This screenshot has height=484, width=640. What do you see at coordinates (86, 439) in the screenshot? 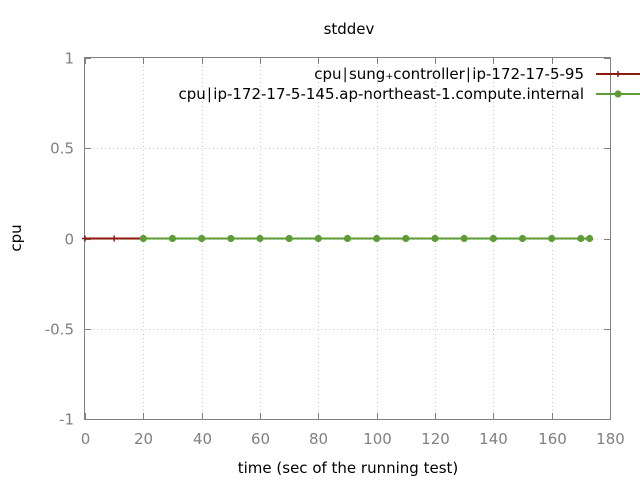
I see `x-tick-label: 0` at bounding box center [86, 439].